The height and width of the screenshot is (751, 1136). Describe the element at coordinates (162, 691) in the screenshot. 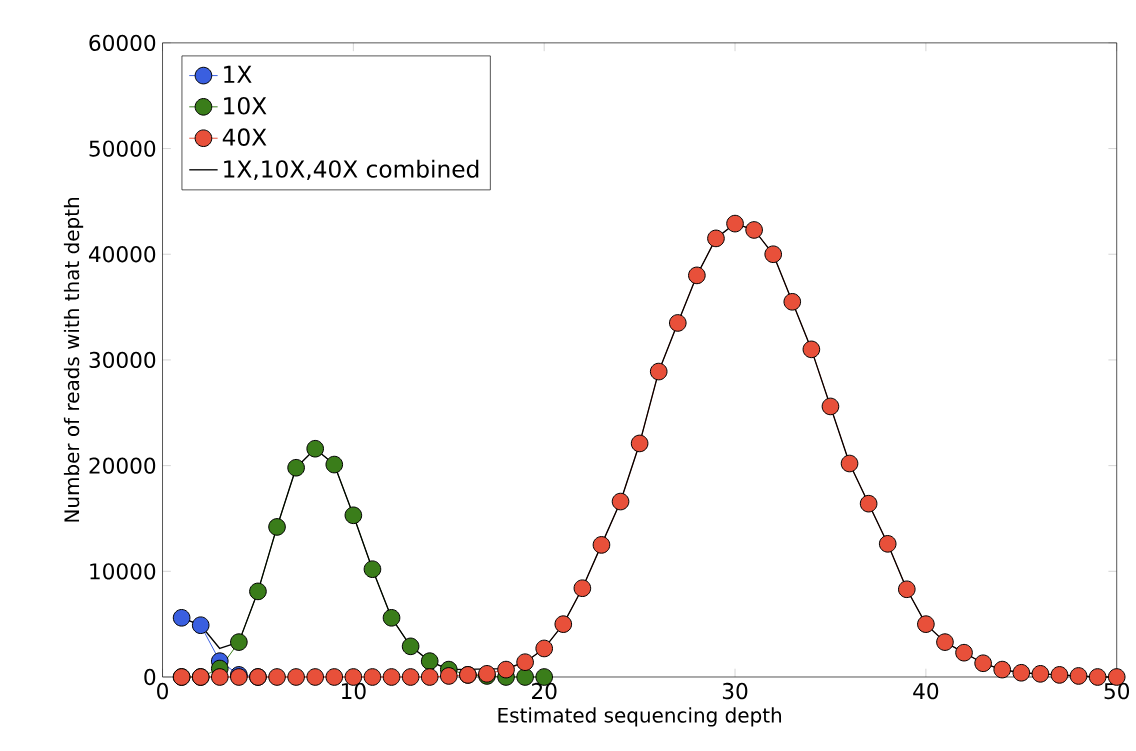

I see `x-tick-label: 0` at that location.